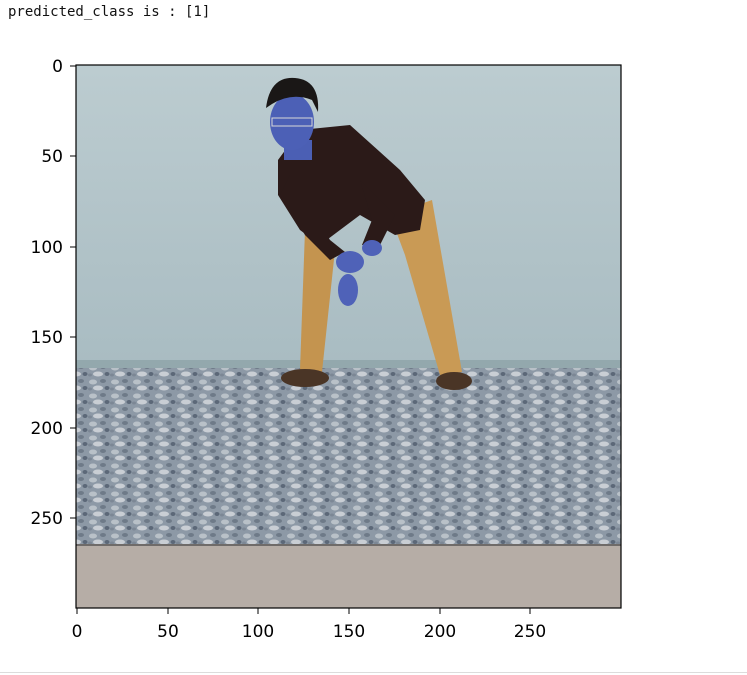 This screenshot has width=747, height=675. Describe the element at coordinates (47, 248) in the screenshot. I see `y-tick-label: 100` at that location.